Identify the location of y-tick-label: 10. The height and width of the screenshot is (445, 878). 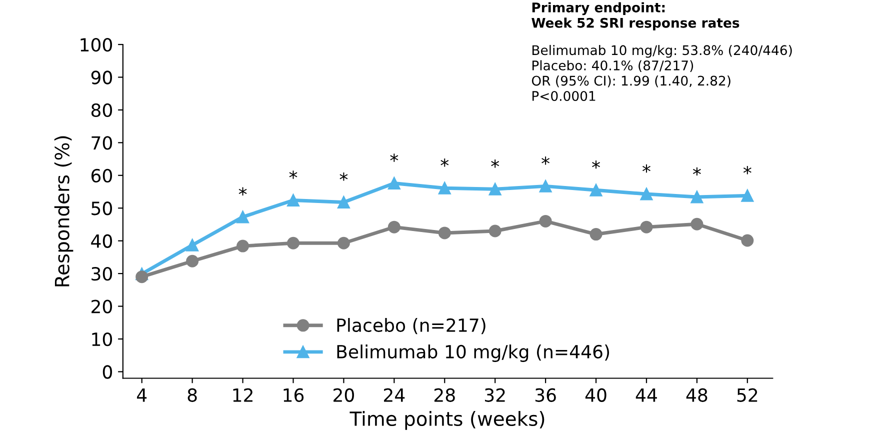
(102, 339).